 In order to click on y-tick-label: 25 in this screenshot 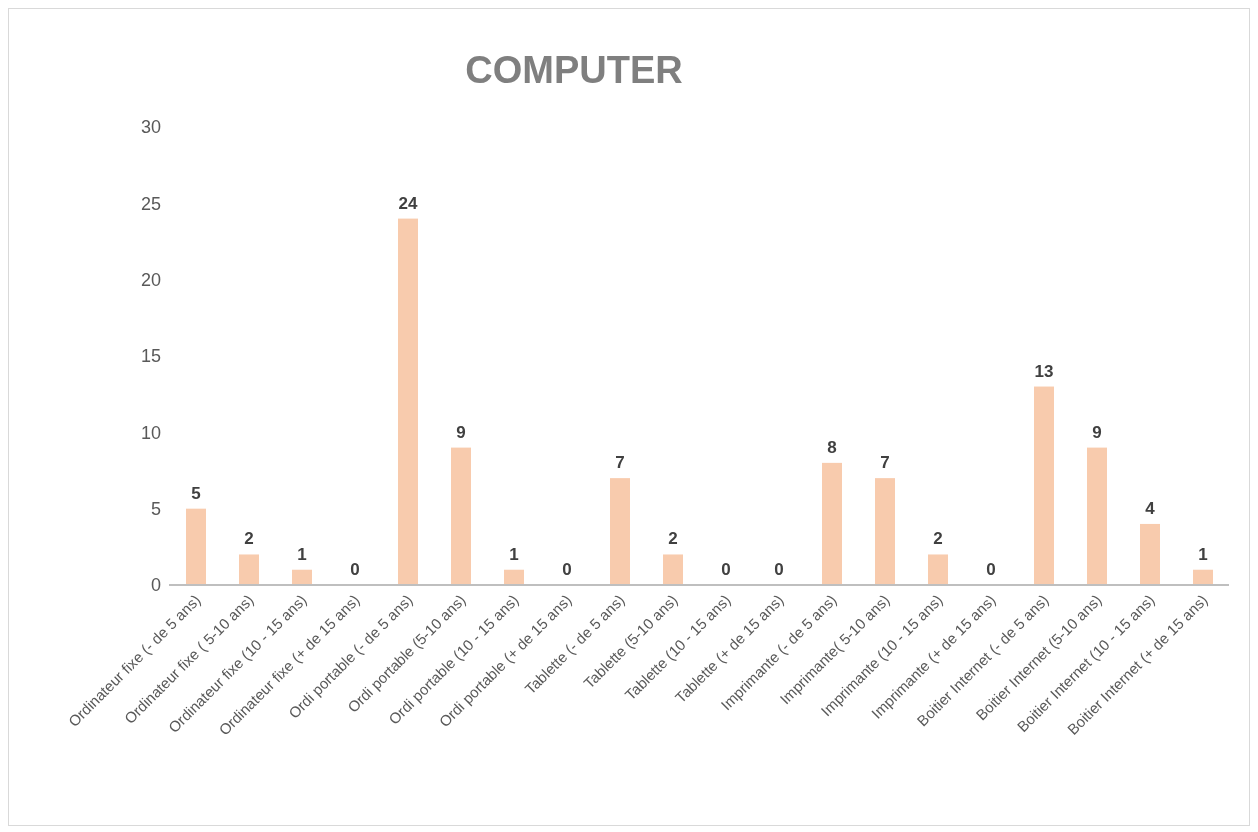, I will do `click(150, 203)`.